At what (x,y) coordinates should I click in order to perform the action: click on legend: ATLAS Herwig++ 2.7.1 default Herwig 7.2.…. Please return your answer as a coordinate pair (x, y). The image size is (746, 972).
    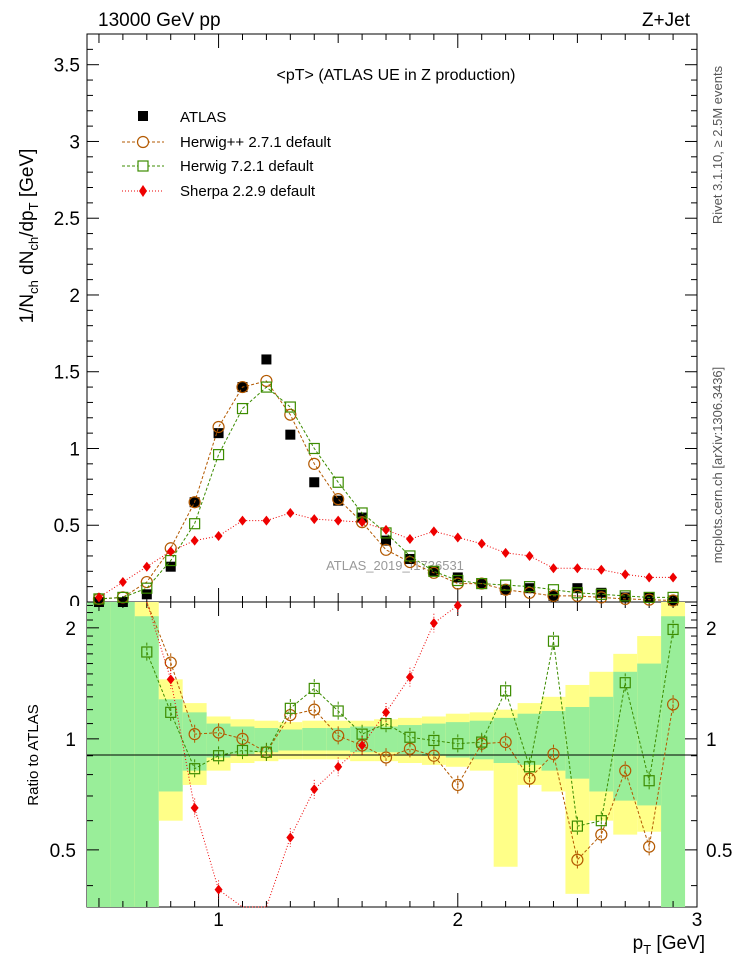
    Looking at the image, I should click on (227, 154).